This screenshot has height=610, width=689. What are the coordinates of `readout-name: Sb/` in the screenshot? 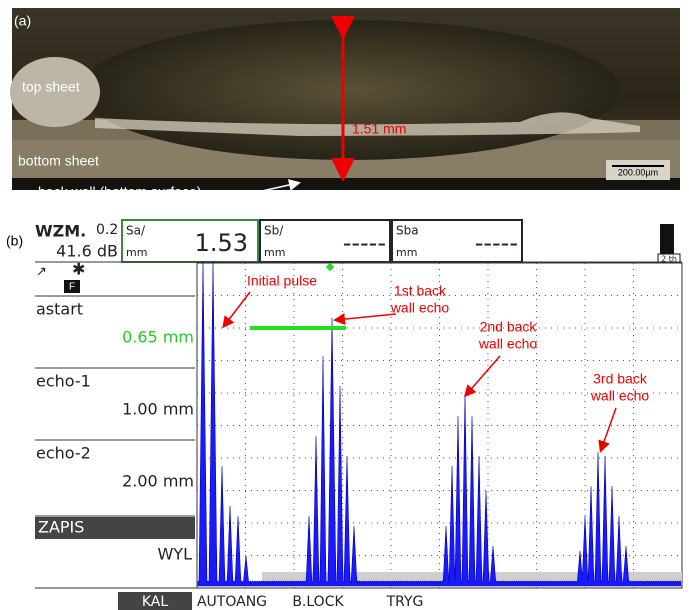 It's located at (274, 231).